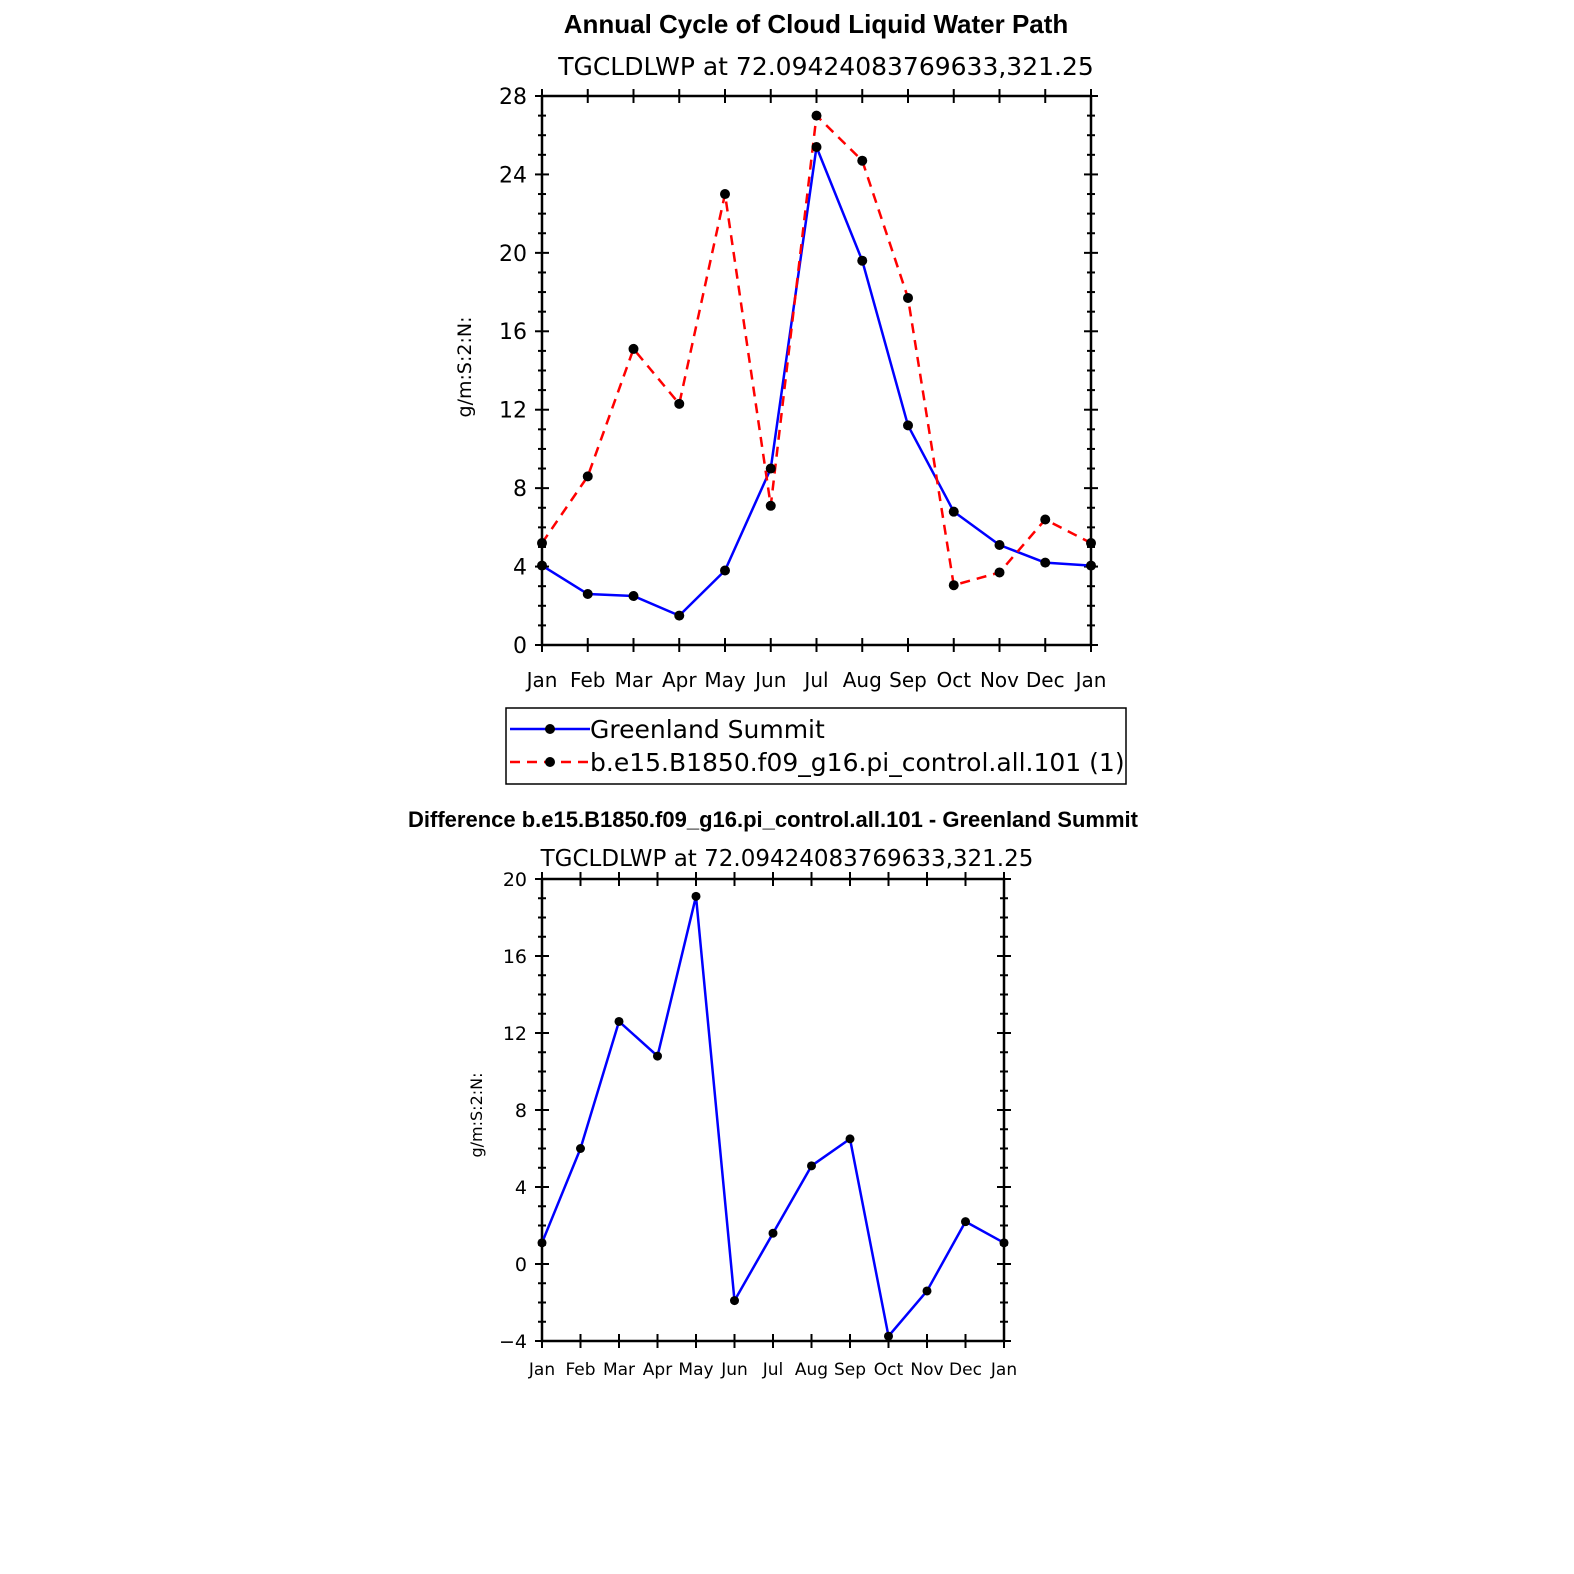 Image resolution: width=1574 pixels, height=1574 pixels. I want to click on plot-frame, so click(773, 1110).